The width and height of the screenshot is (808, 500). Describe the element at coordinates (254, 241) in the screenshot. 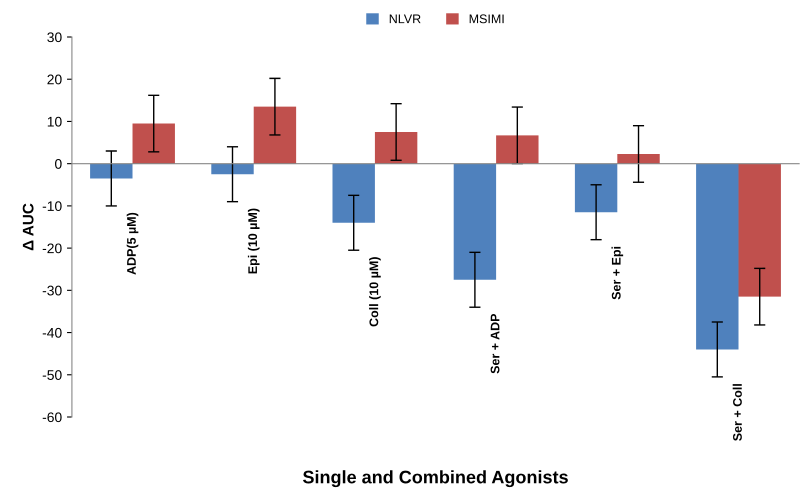

I see `x-tick-label: Epi (10 µM)` at that location.